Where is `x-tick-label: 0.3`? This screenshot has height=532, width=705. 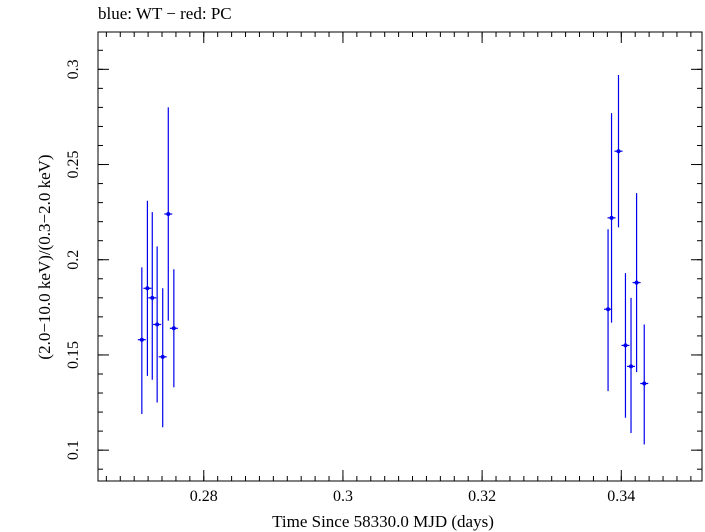 x-tick-label: 0.3 is located at coordinates (343, 496).